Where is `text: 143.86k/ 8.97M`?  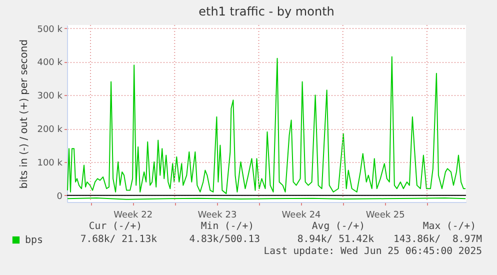 text: 143.86k/ 8.97M is located at coordinates (438, 240).